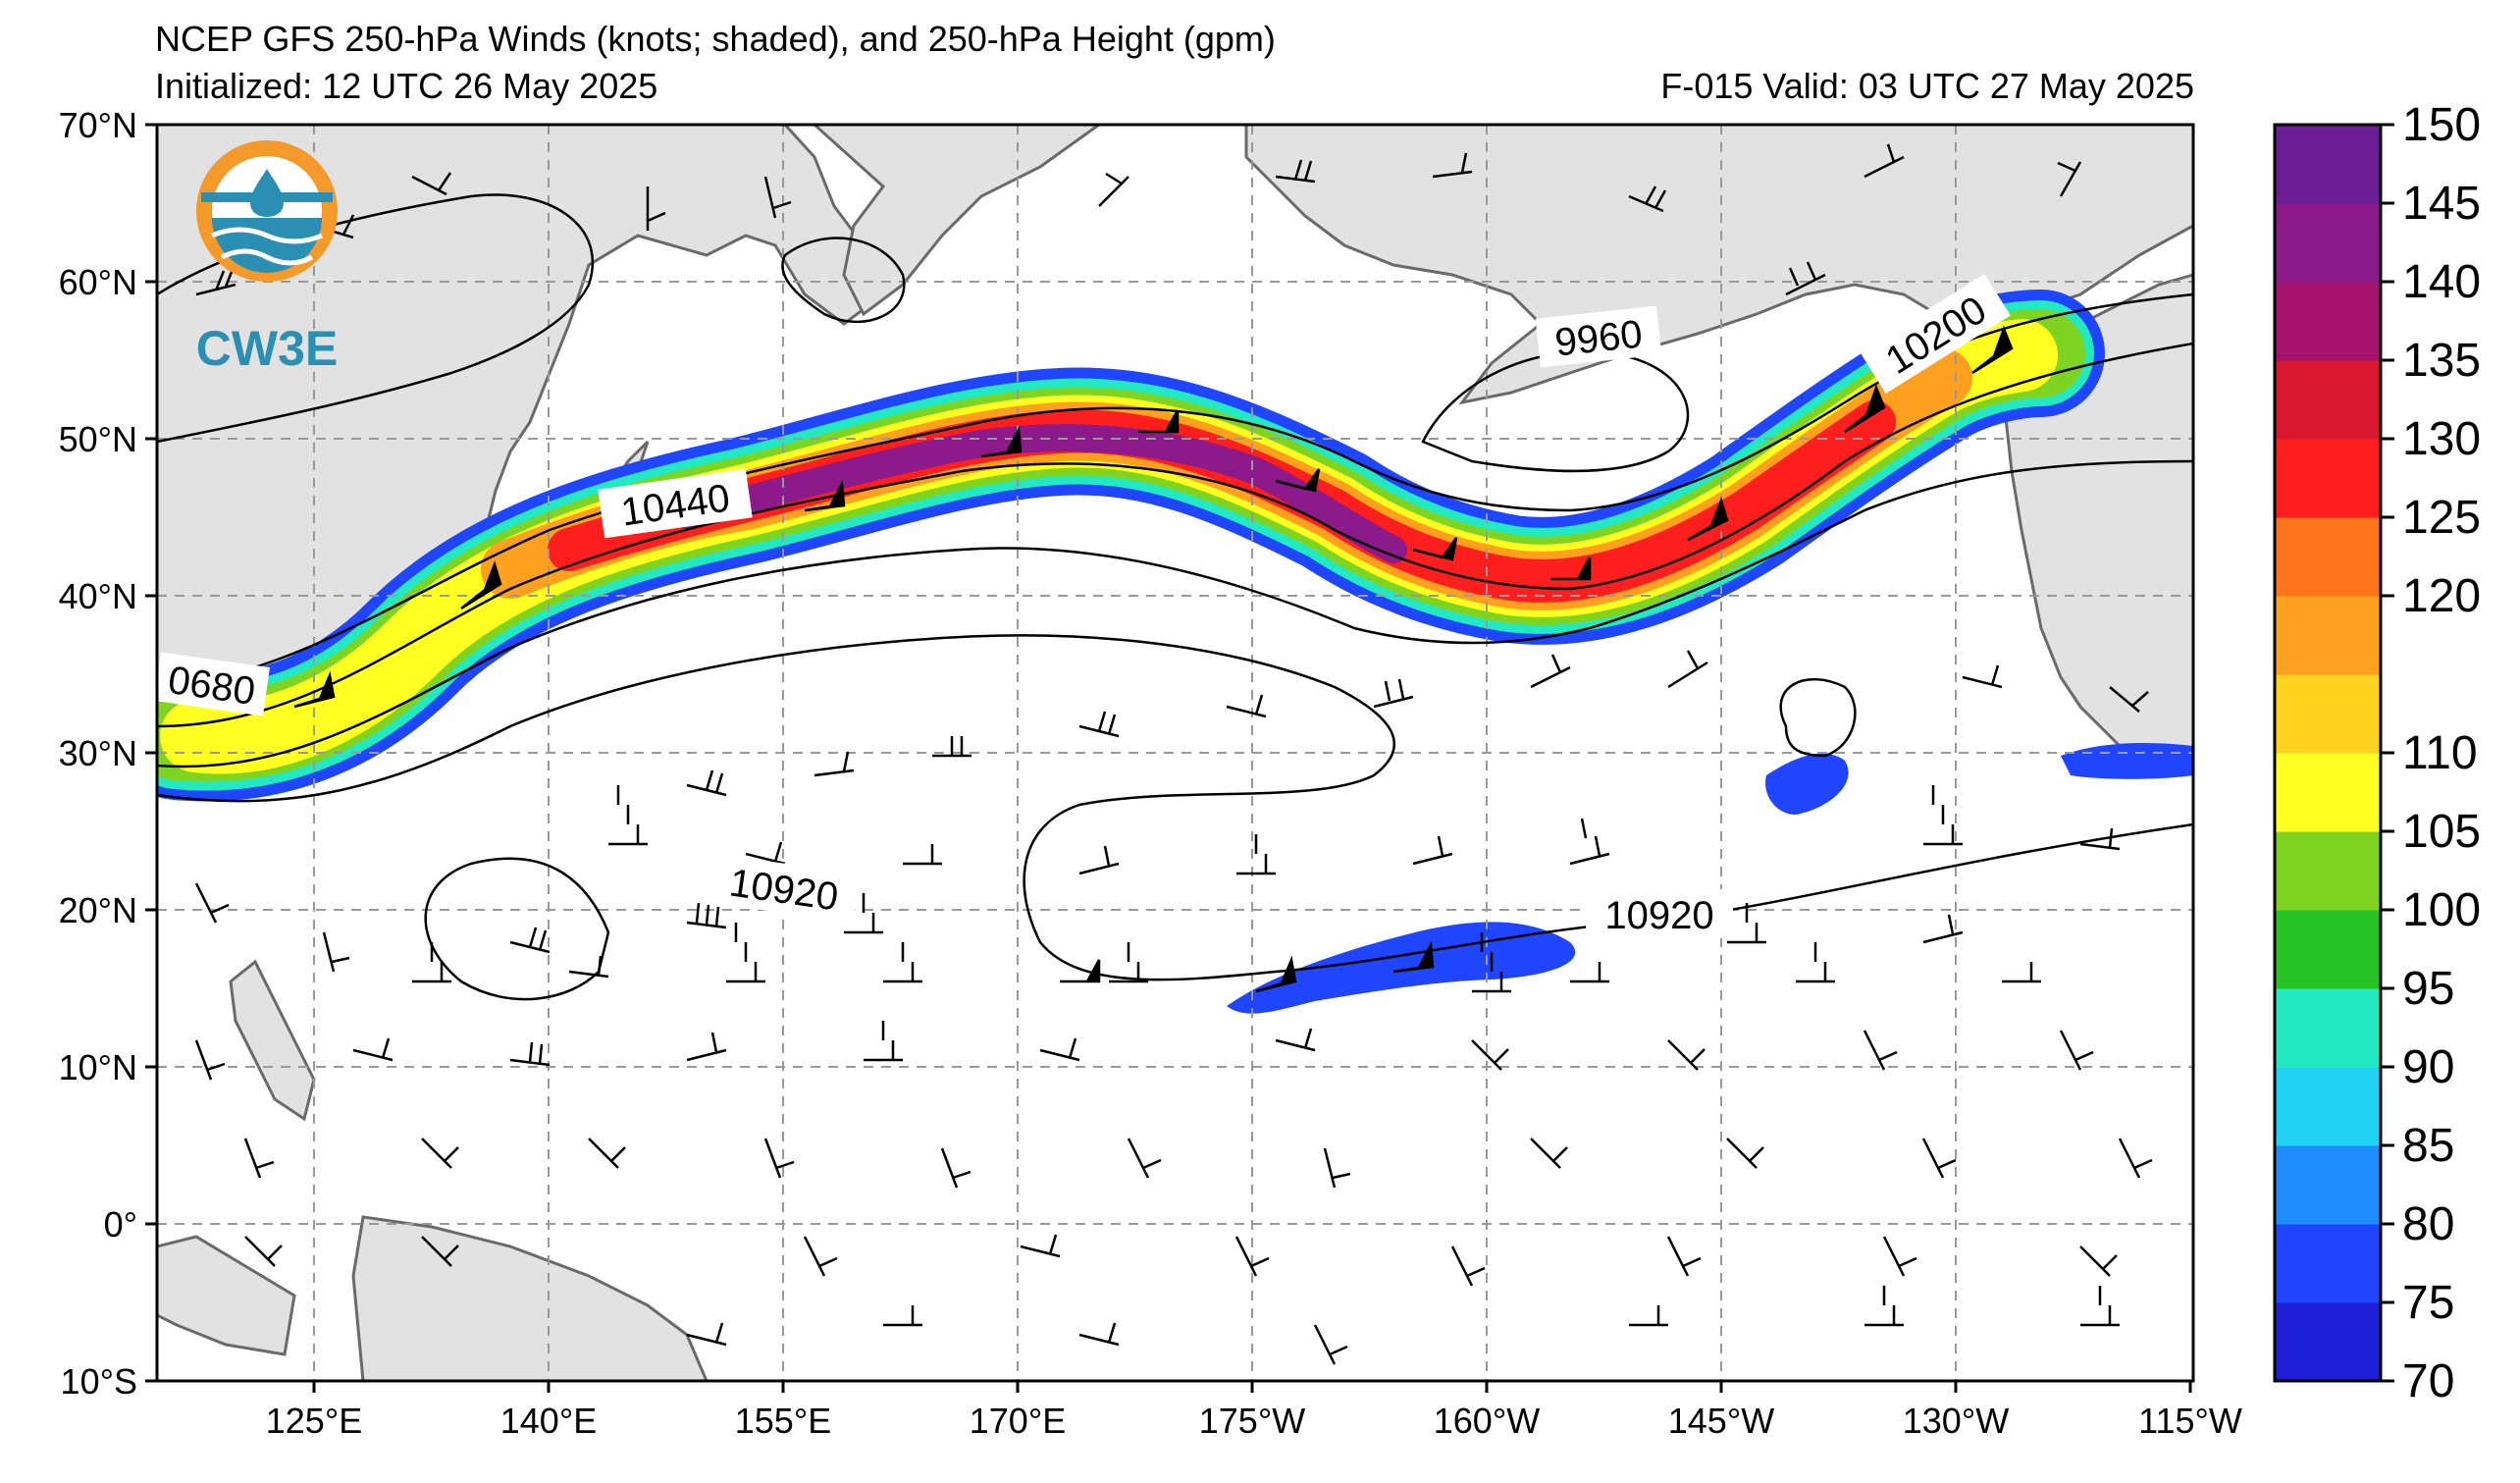 Image resolution: width=2520 pixels, height=1483 pixels. Describe the element at coordinates (2441, 361) in the screenshot. I see `colorbar-label: 135` at that location.